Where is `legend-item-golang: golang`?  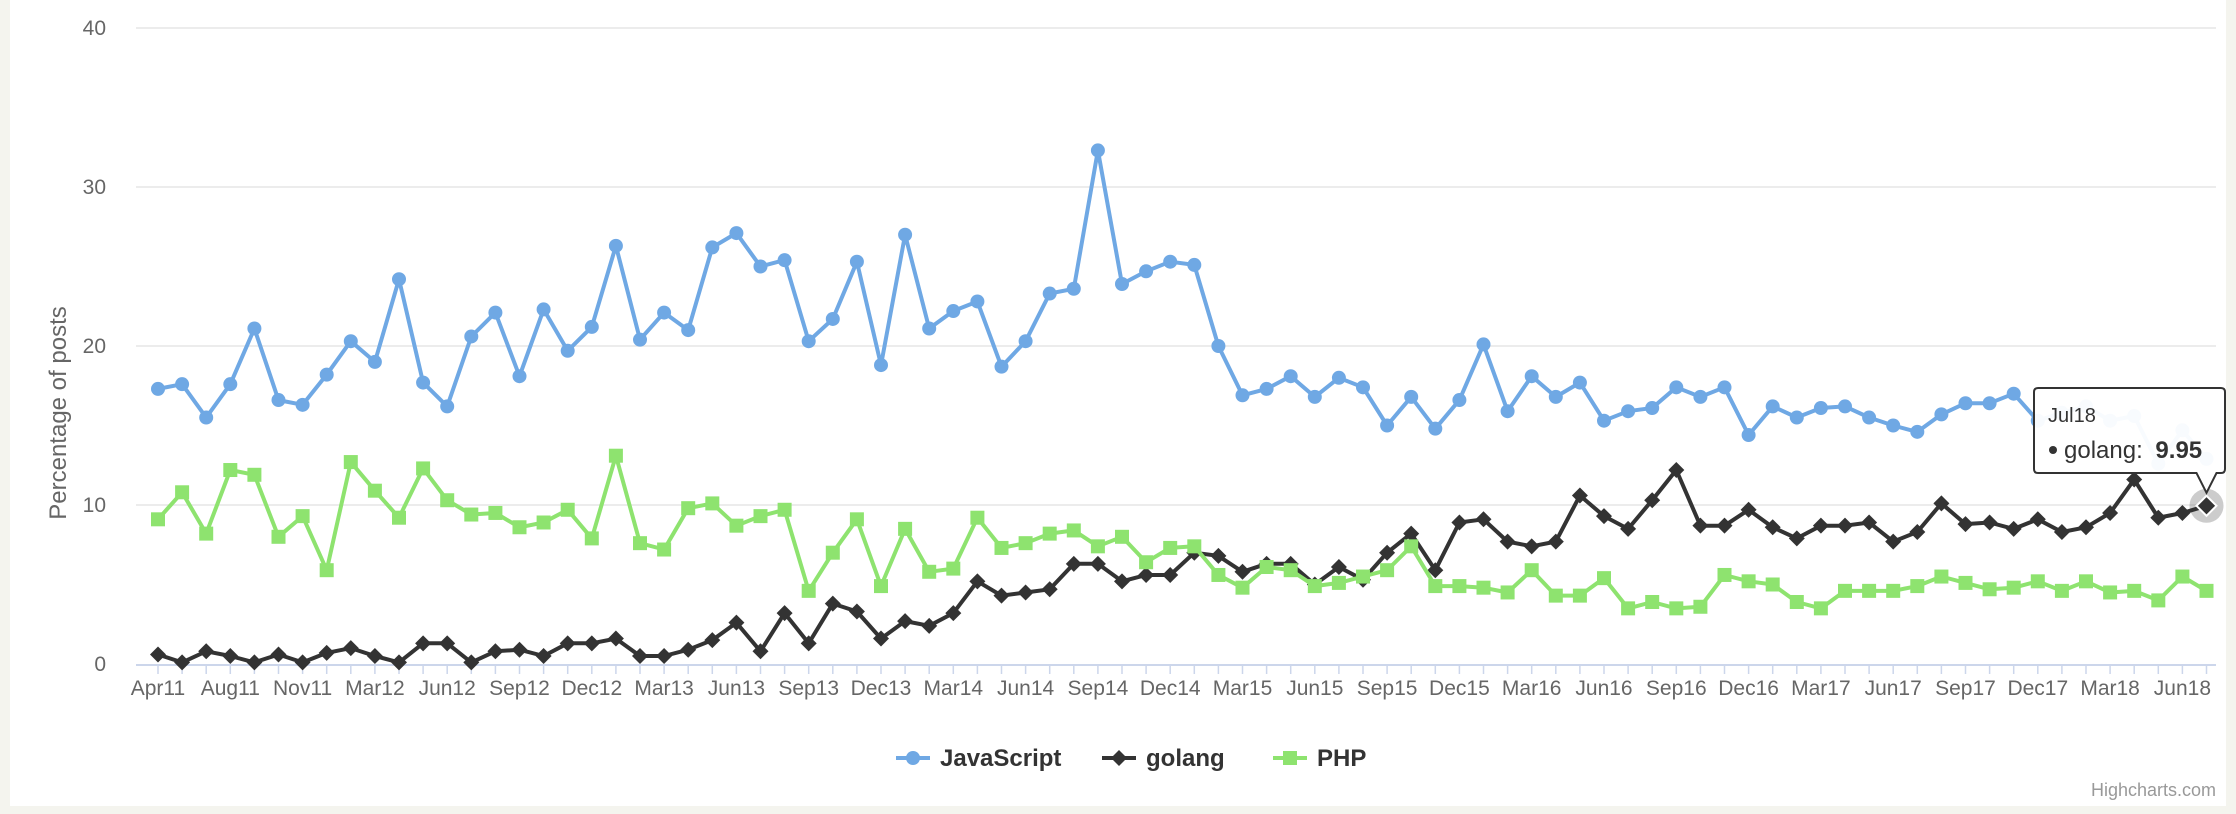 legend-item-golang: golang is located at coordinates (1163, 758).